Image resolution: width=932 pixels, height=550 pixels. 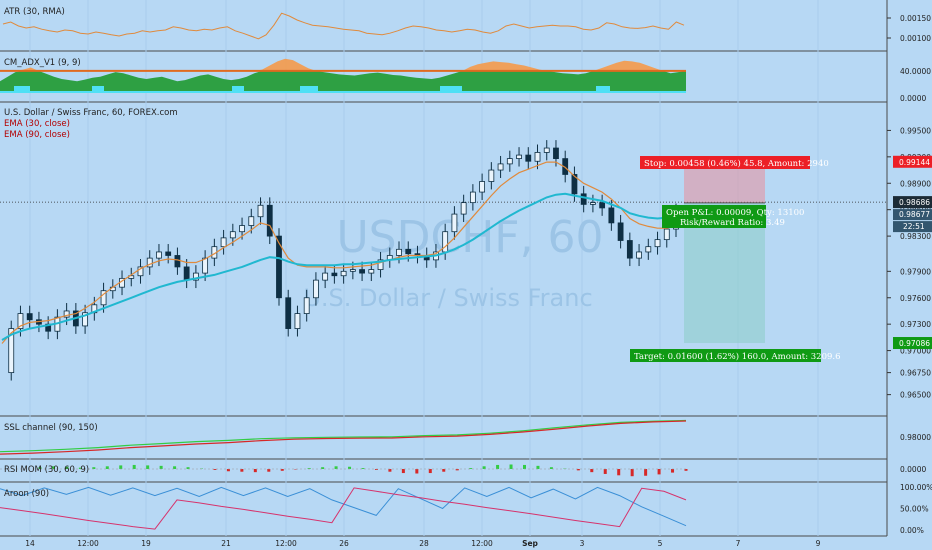 I want to click on time-tick-label: 14, so click(x=30, y=543).